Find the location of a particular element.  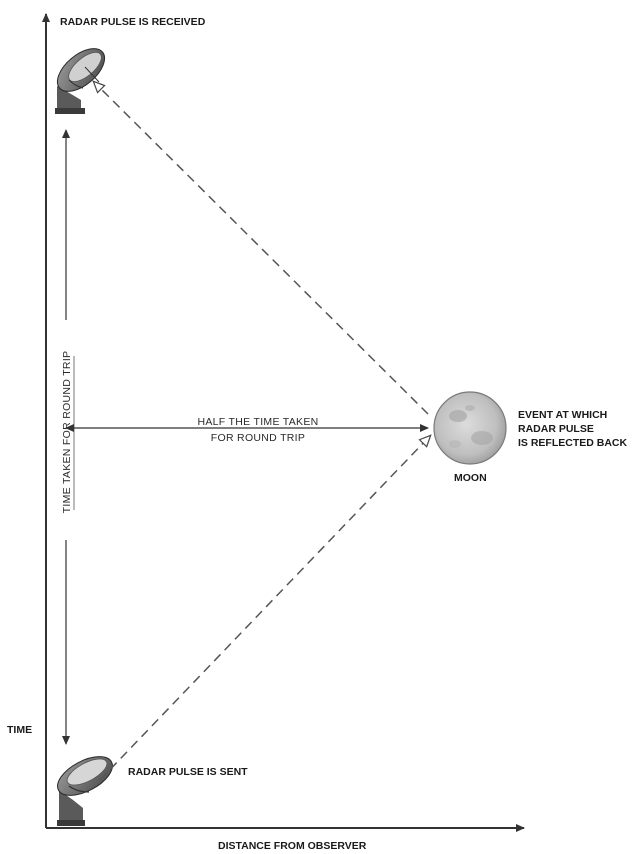

radar-dish-icon is located at coordinates (80, 81).